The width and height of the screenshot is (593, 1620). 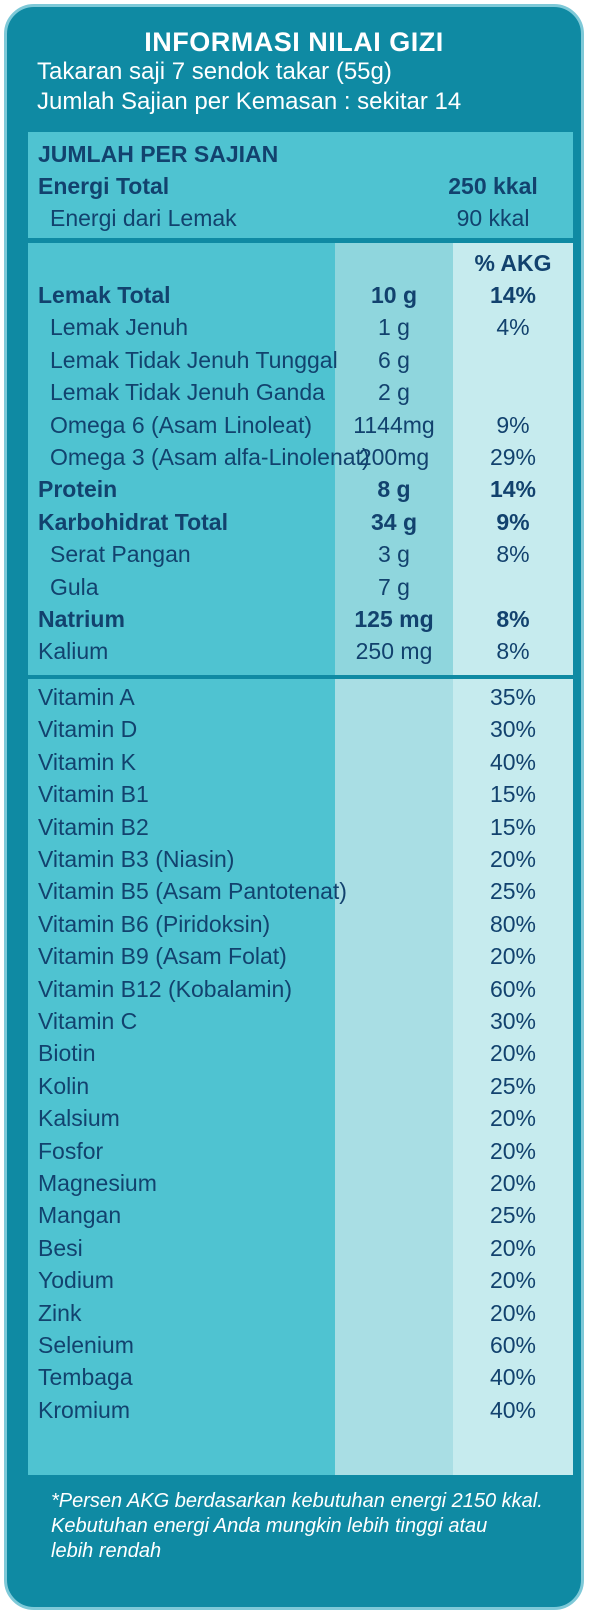 What do you see at coordinates (300, 263) in the screenshot?
I see `akg-header-row: % AKG` at bounding box center [300, 263].